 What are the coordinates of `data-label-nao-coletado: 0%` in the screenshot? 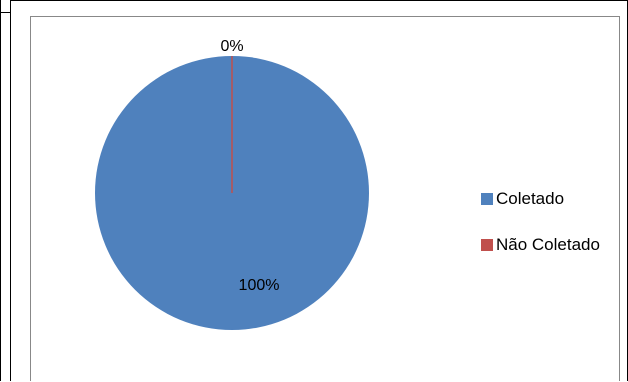 It's located at (232, 46).